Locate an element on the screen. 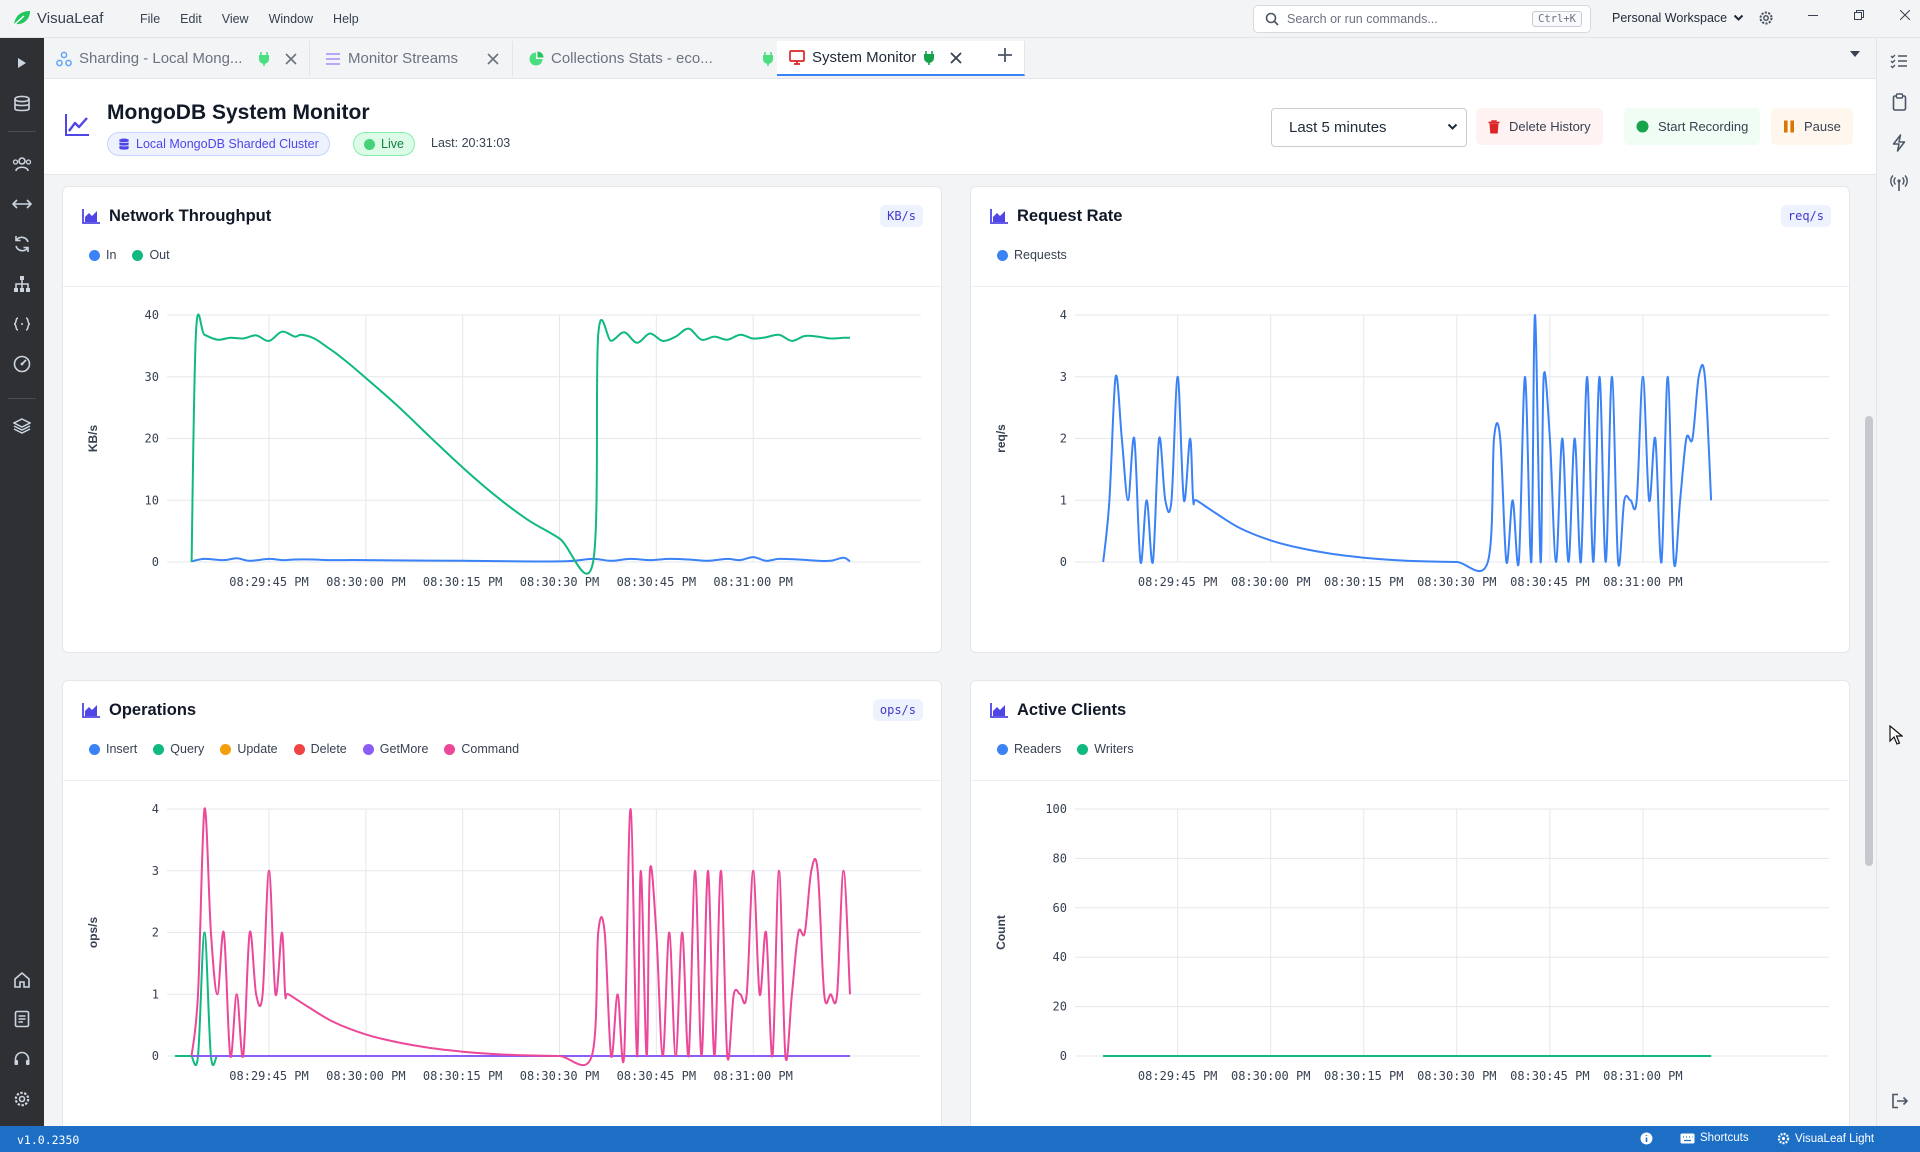 The image size is (1920, 1152). app-logo: VisuaLeaf is located at coordinates (57, 18).